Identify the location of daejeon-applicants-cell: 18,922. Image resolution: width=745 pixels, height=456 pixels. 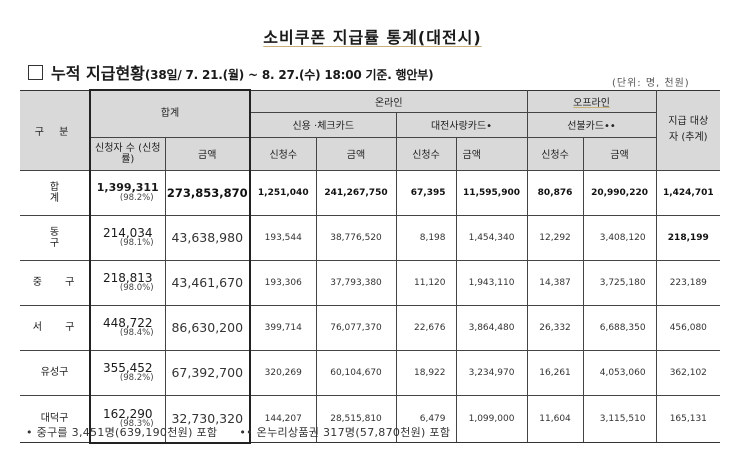
(426, 372).